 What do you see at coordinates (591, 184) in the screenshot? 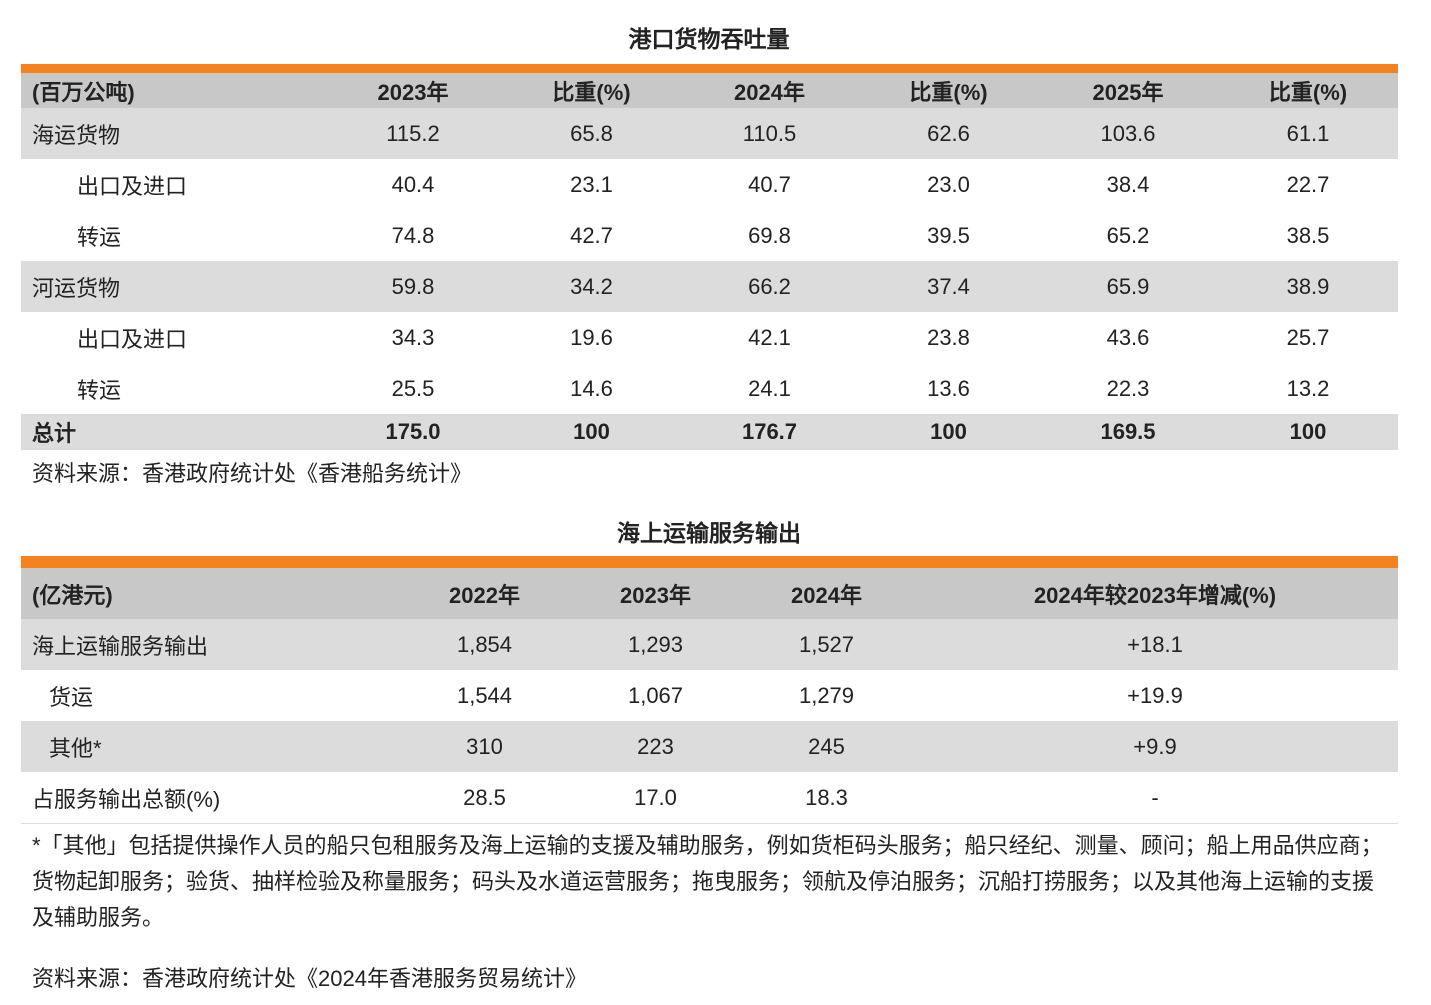
I see `cell: 23.1` at bounding box center [591, 184].